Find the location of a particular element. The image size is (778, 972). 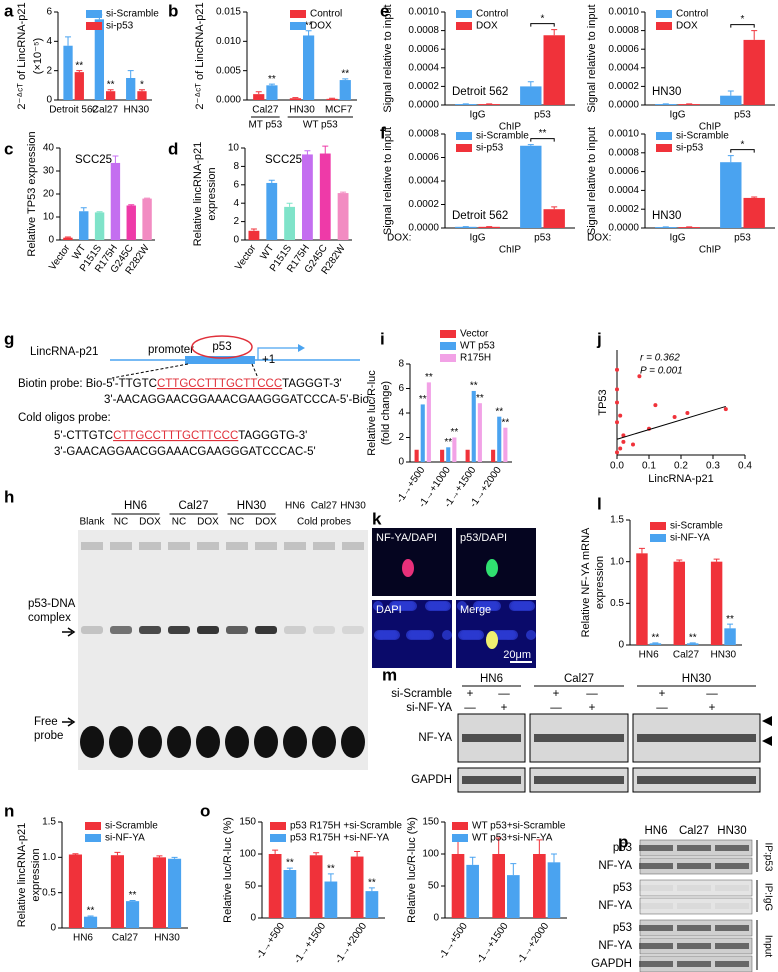

y-axis-label: Signal relative to input is located at coordinates (388, 181).